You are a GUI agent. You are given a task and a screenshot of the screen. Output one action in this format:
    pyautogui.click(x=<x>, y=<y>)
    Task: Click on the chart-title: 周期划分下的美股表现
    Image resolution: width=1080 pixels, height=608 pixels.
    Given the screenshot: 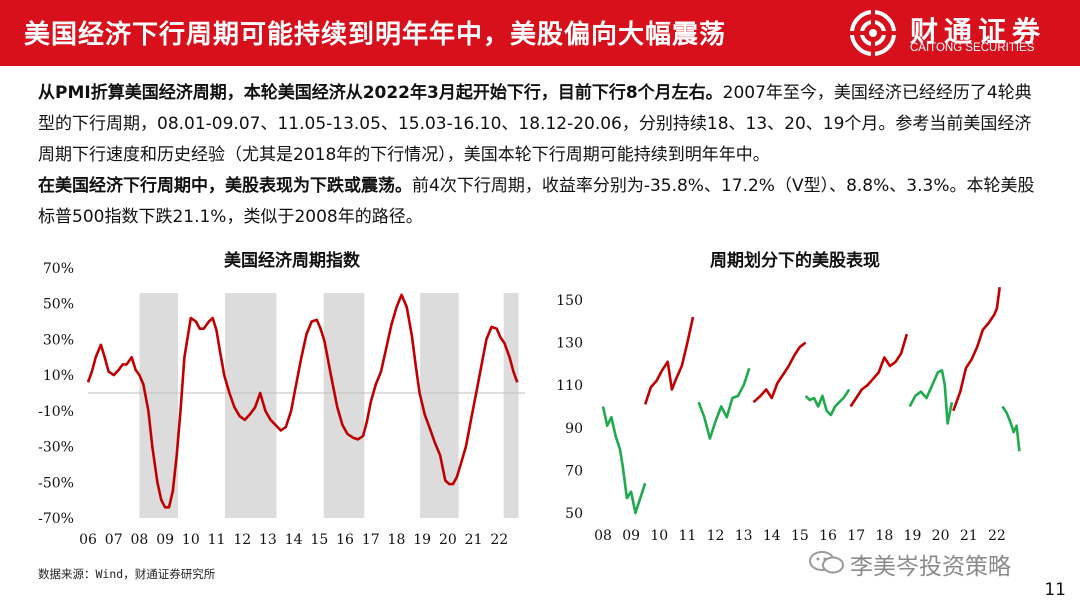 What is the action you would take?
    pyautogui.click(x=795, y=260)
    